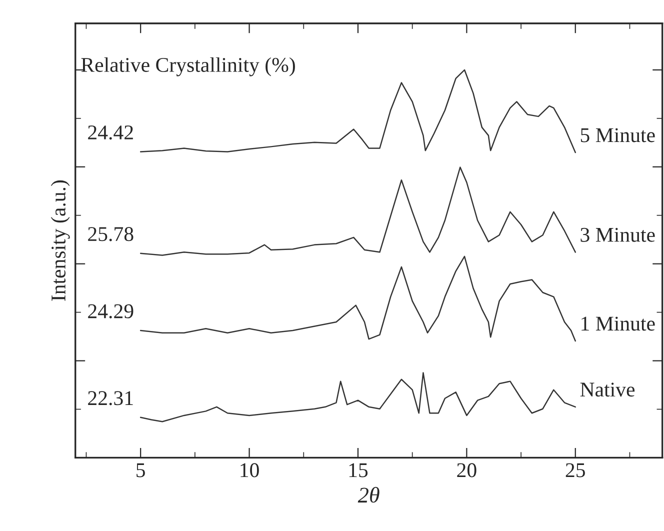 The image size is (664, 531). Describe the element at coordinates (358, 470) in the screenshot. I see `x-tick-label: 15` at that location.